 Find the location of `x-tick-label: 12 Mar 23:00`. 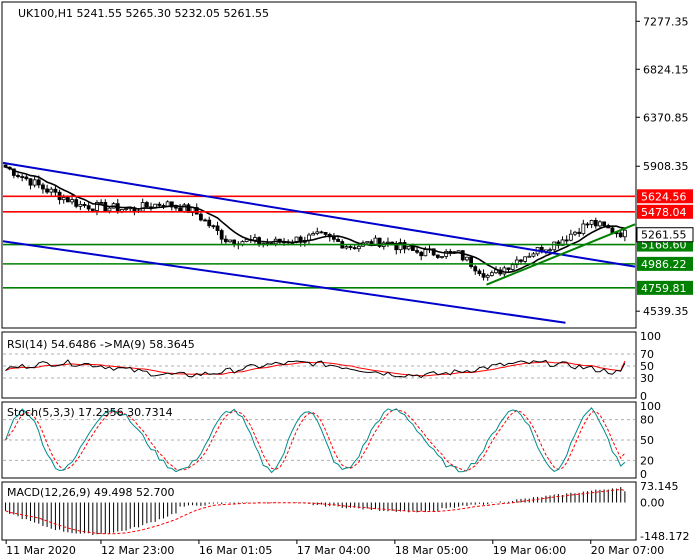

x-tick-label: 12 Mar 23:00 is located at coordinates (137, 550).